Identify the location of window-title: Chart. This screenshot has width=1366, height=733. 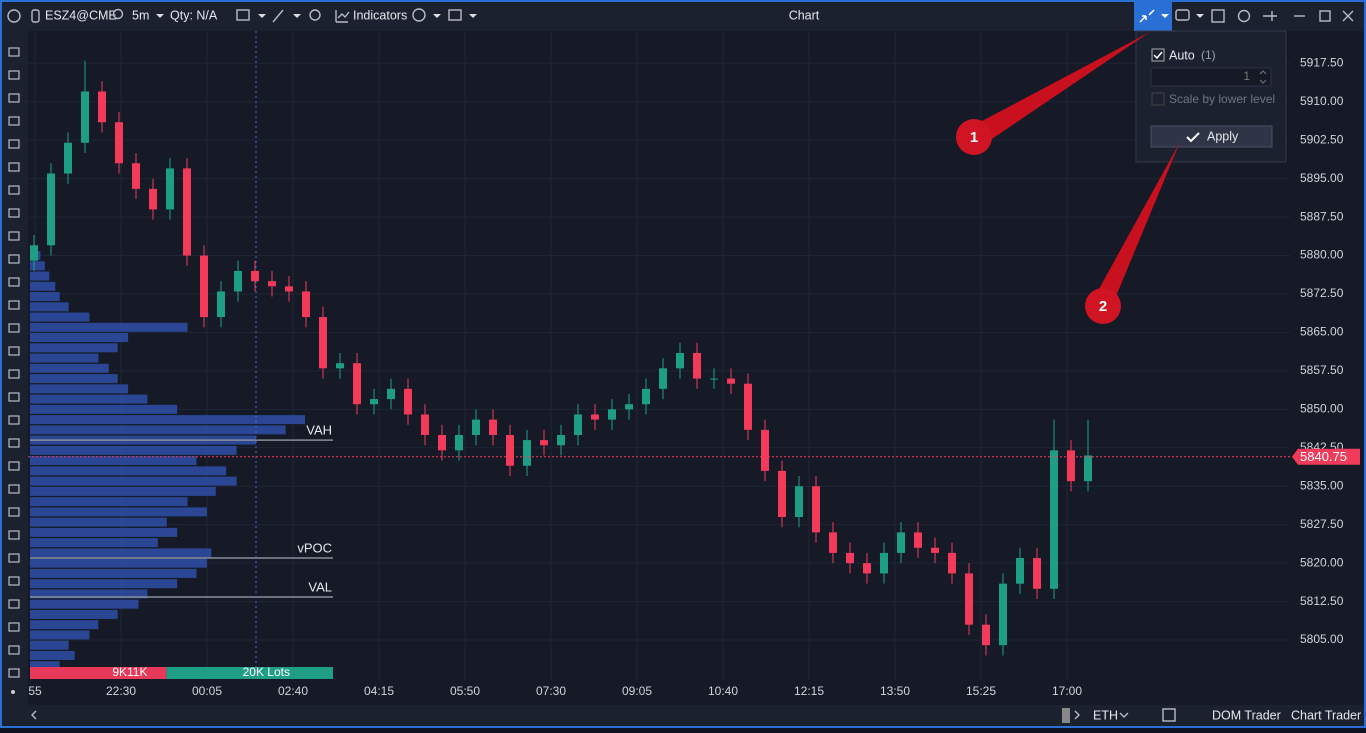
(804, 15).